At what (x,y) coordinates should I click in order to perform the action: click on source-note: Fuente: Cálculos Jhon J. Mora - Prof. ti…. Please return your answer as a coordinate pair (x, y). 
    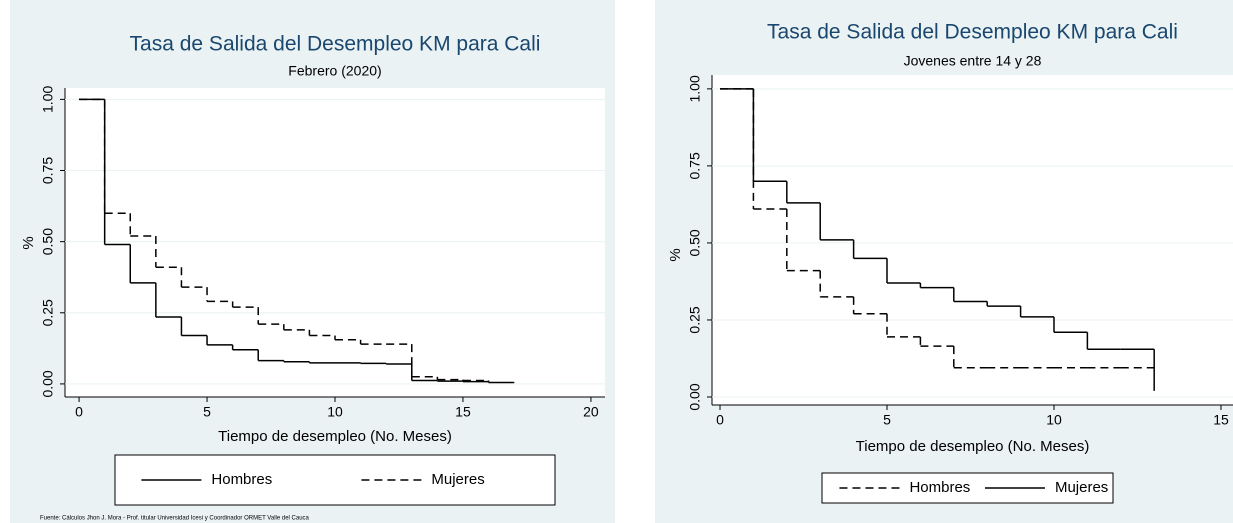
    Looking at the image, I should click on (175, 519).